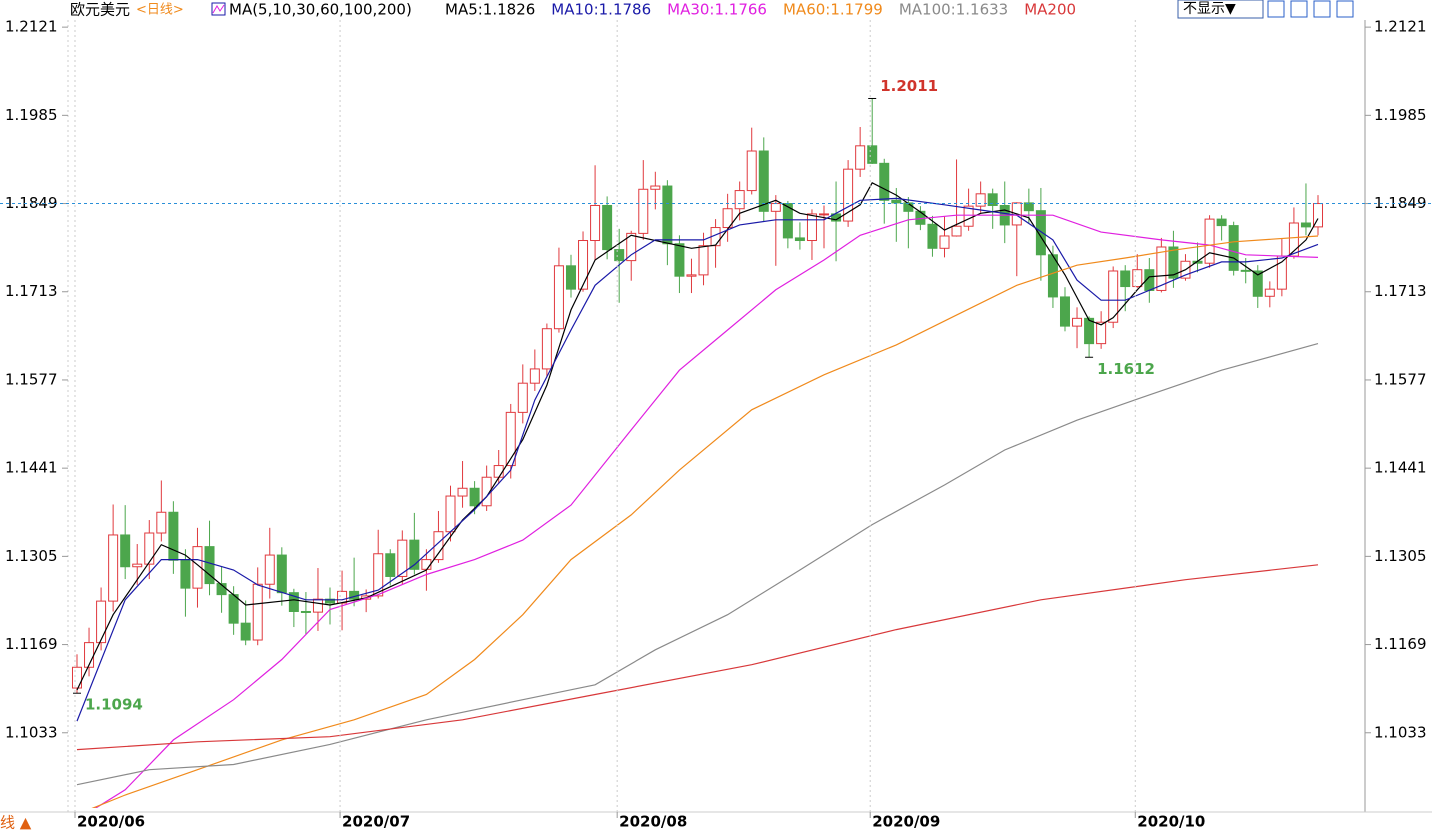 This screenshot has height=835, width=1432. I want to click on annotation-label: 1.2011, so click(909, 86).